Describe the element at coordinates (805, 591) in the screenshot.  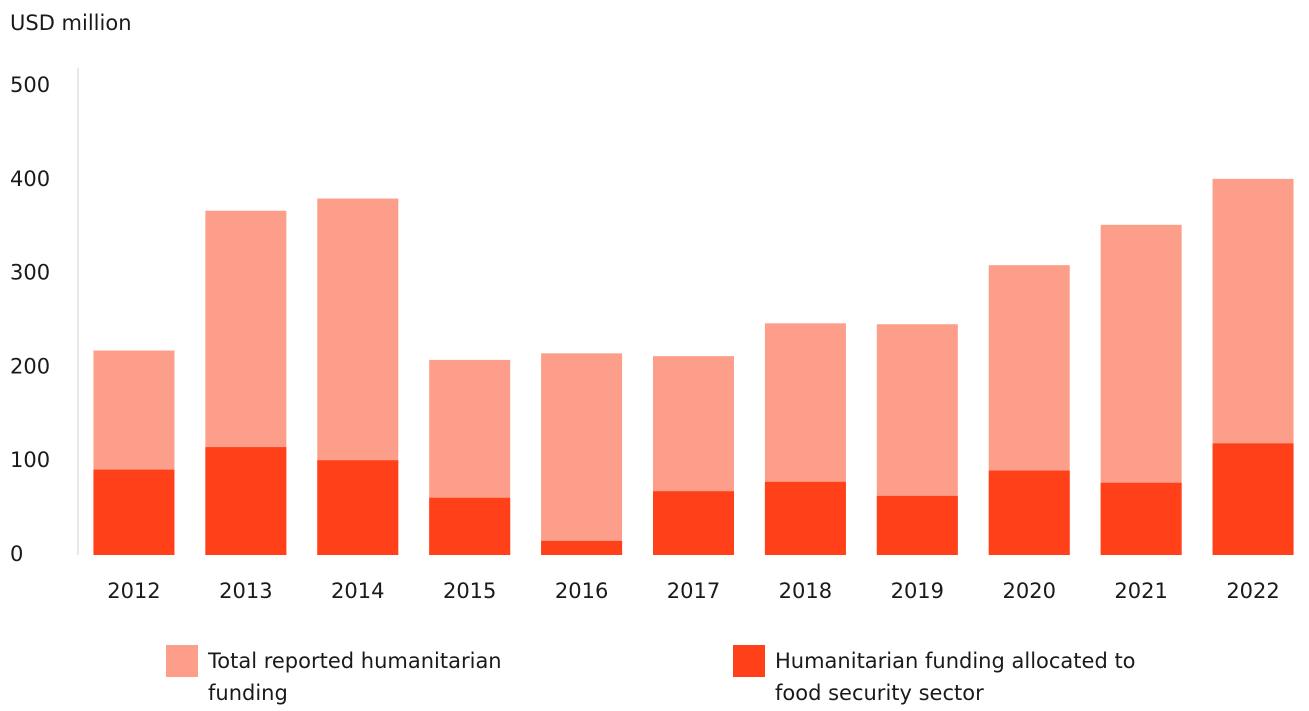
I see `x-tick-label: 2018` at that location.